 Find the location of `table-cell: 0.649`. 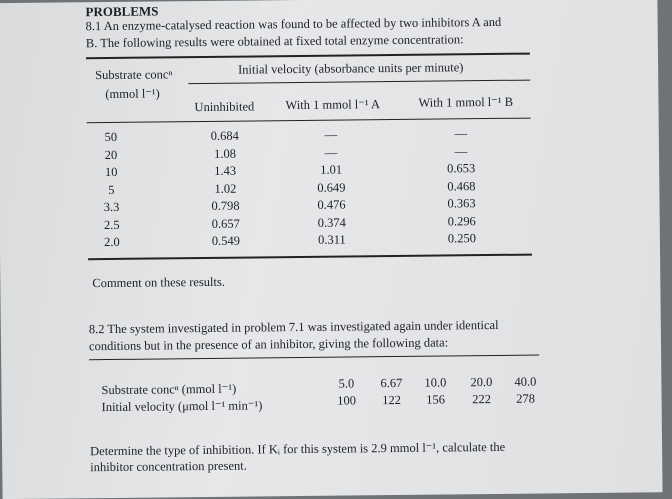

table-cell: 0.649 is located at coordinates (331, 187).